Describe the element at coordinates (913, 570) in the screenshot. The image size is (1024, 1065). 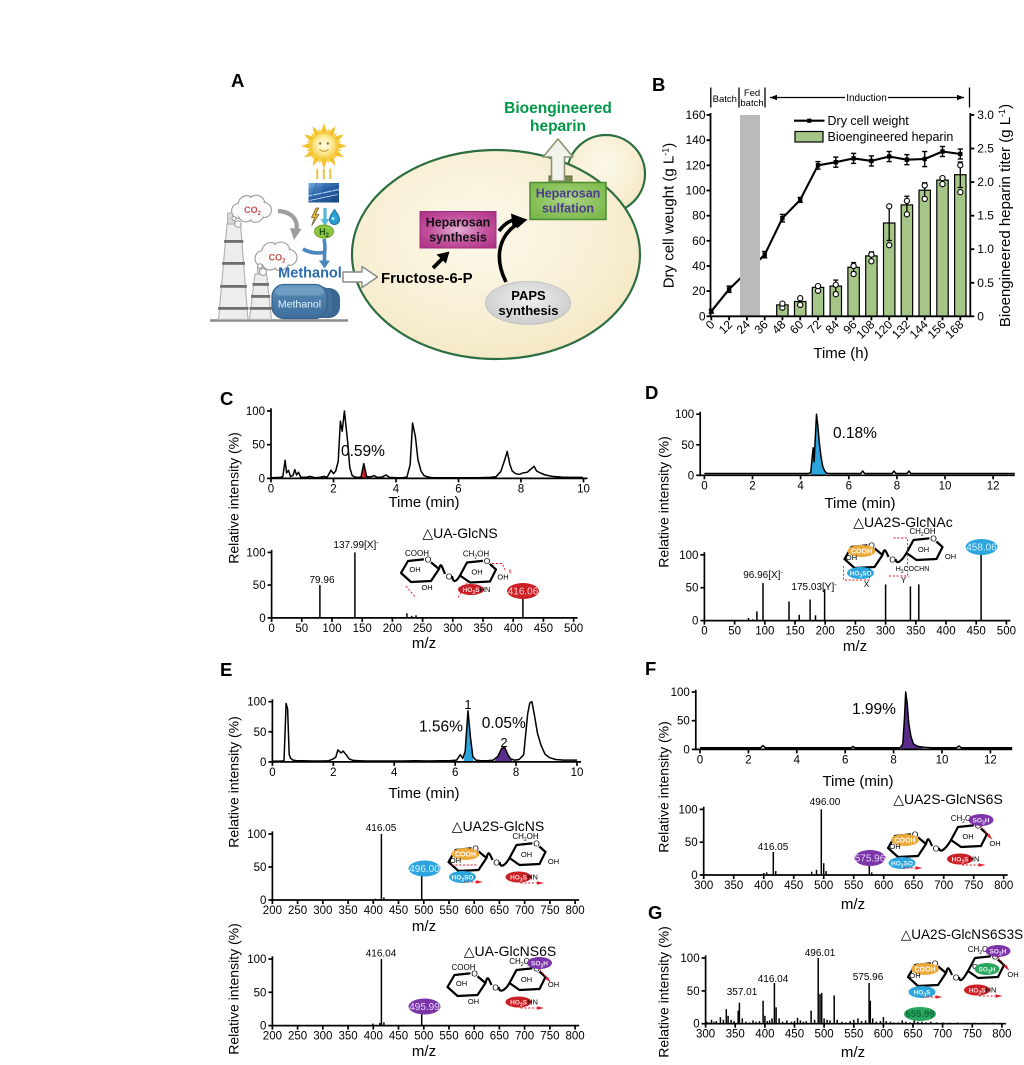
I see `svg-text: H3COCHN` at that location.